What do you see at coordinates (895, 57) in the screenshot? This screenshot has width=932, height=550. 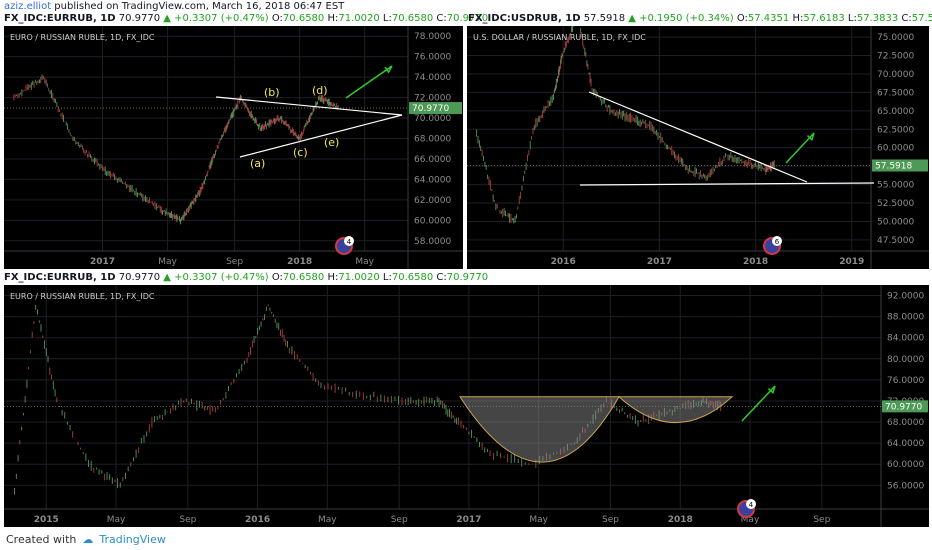 I see `y-tick-label: 72.5000` at bounding box center [895, 57].